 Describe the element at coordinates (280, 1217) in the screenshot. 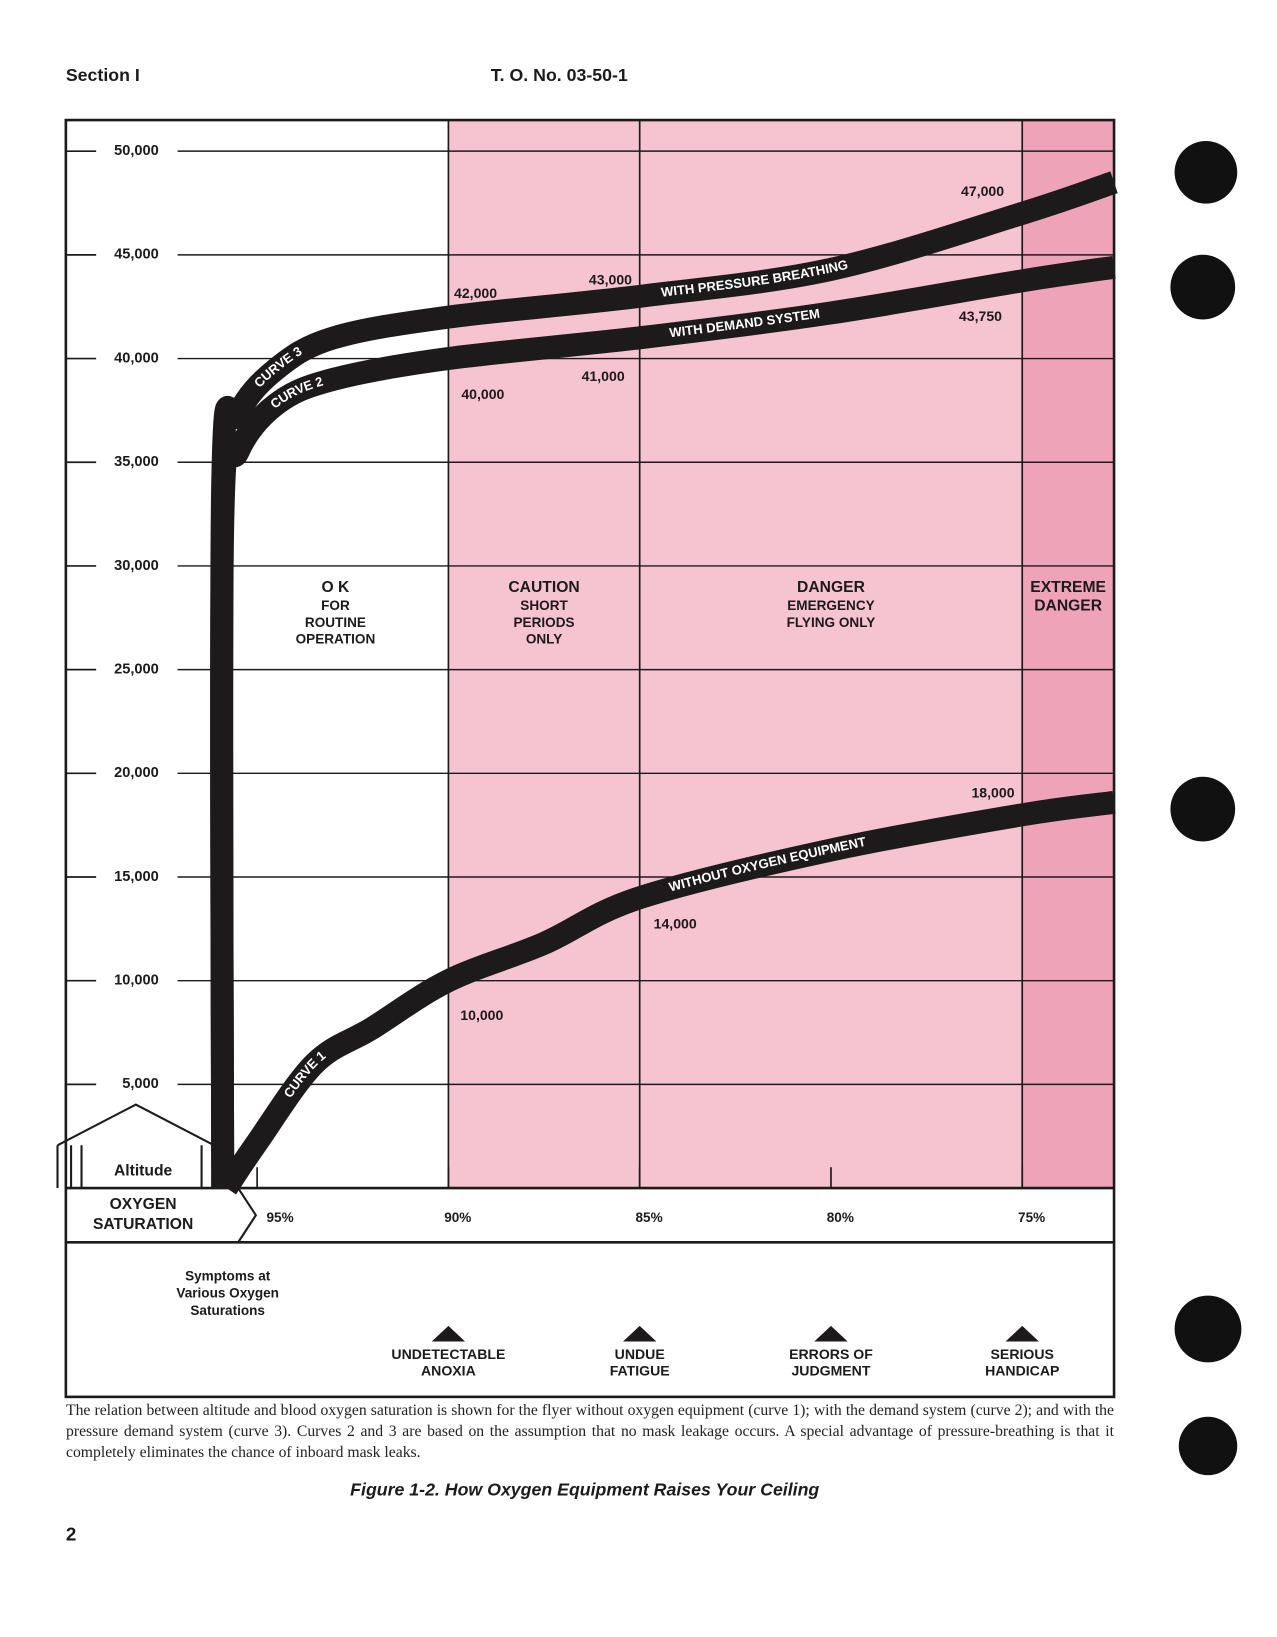

I see `x-tick-label: 95%` at that location.